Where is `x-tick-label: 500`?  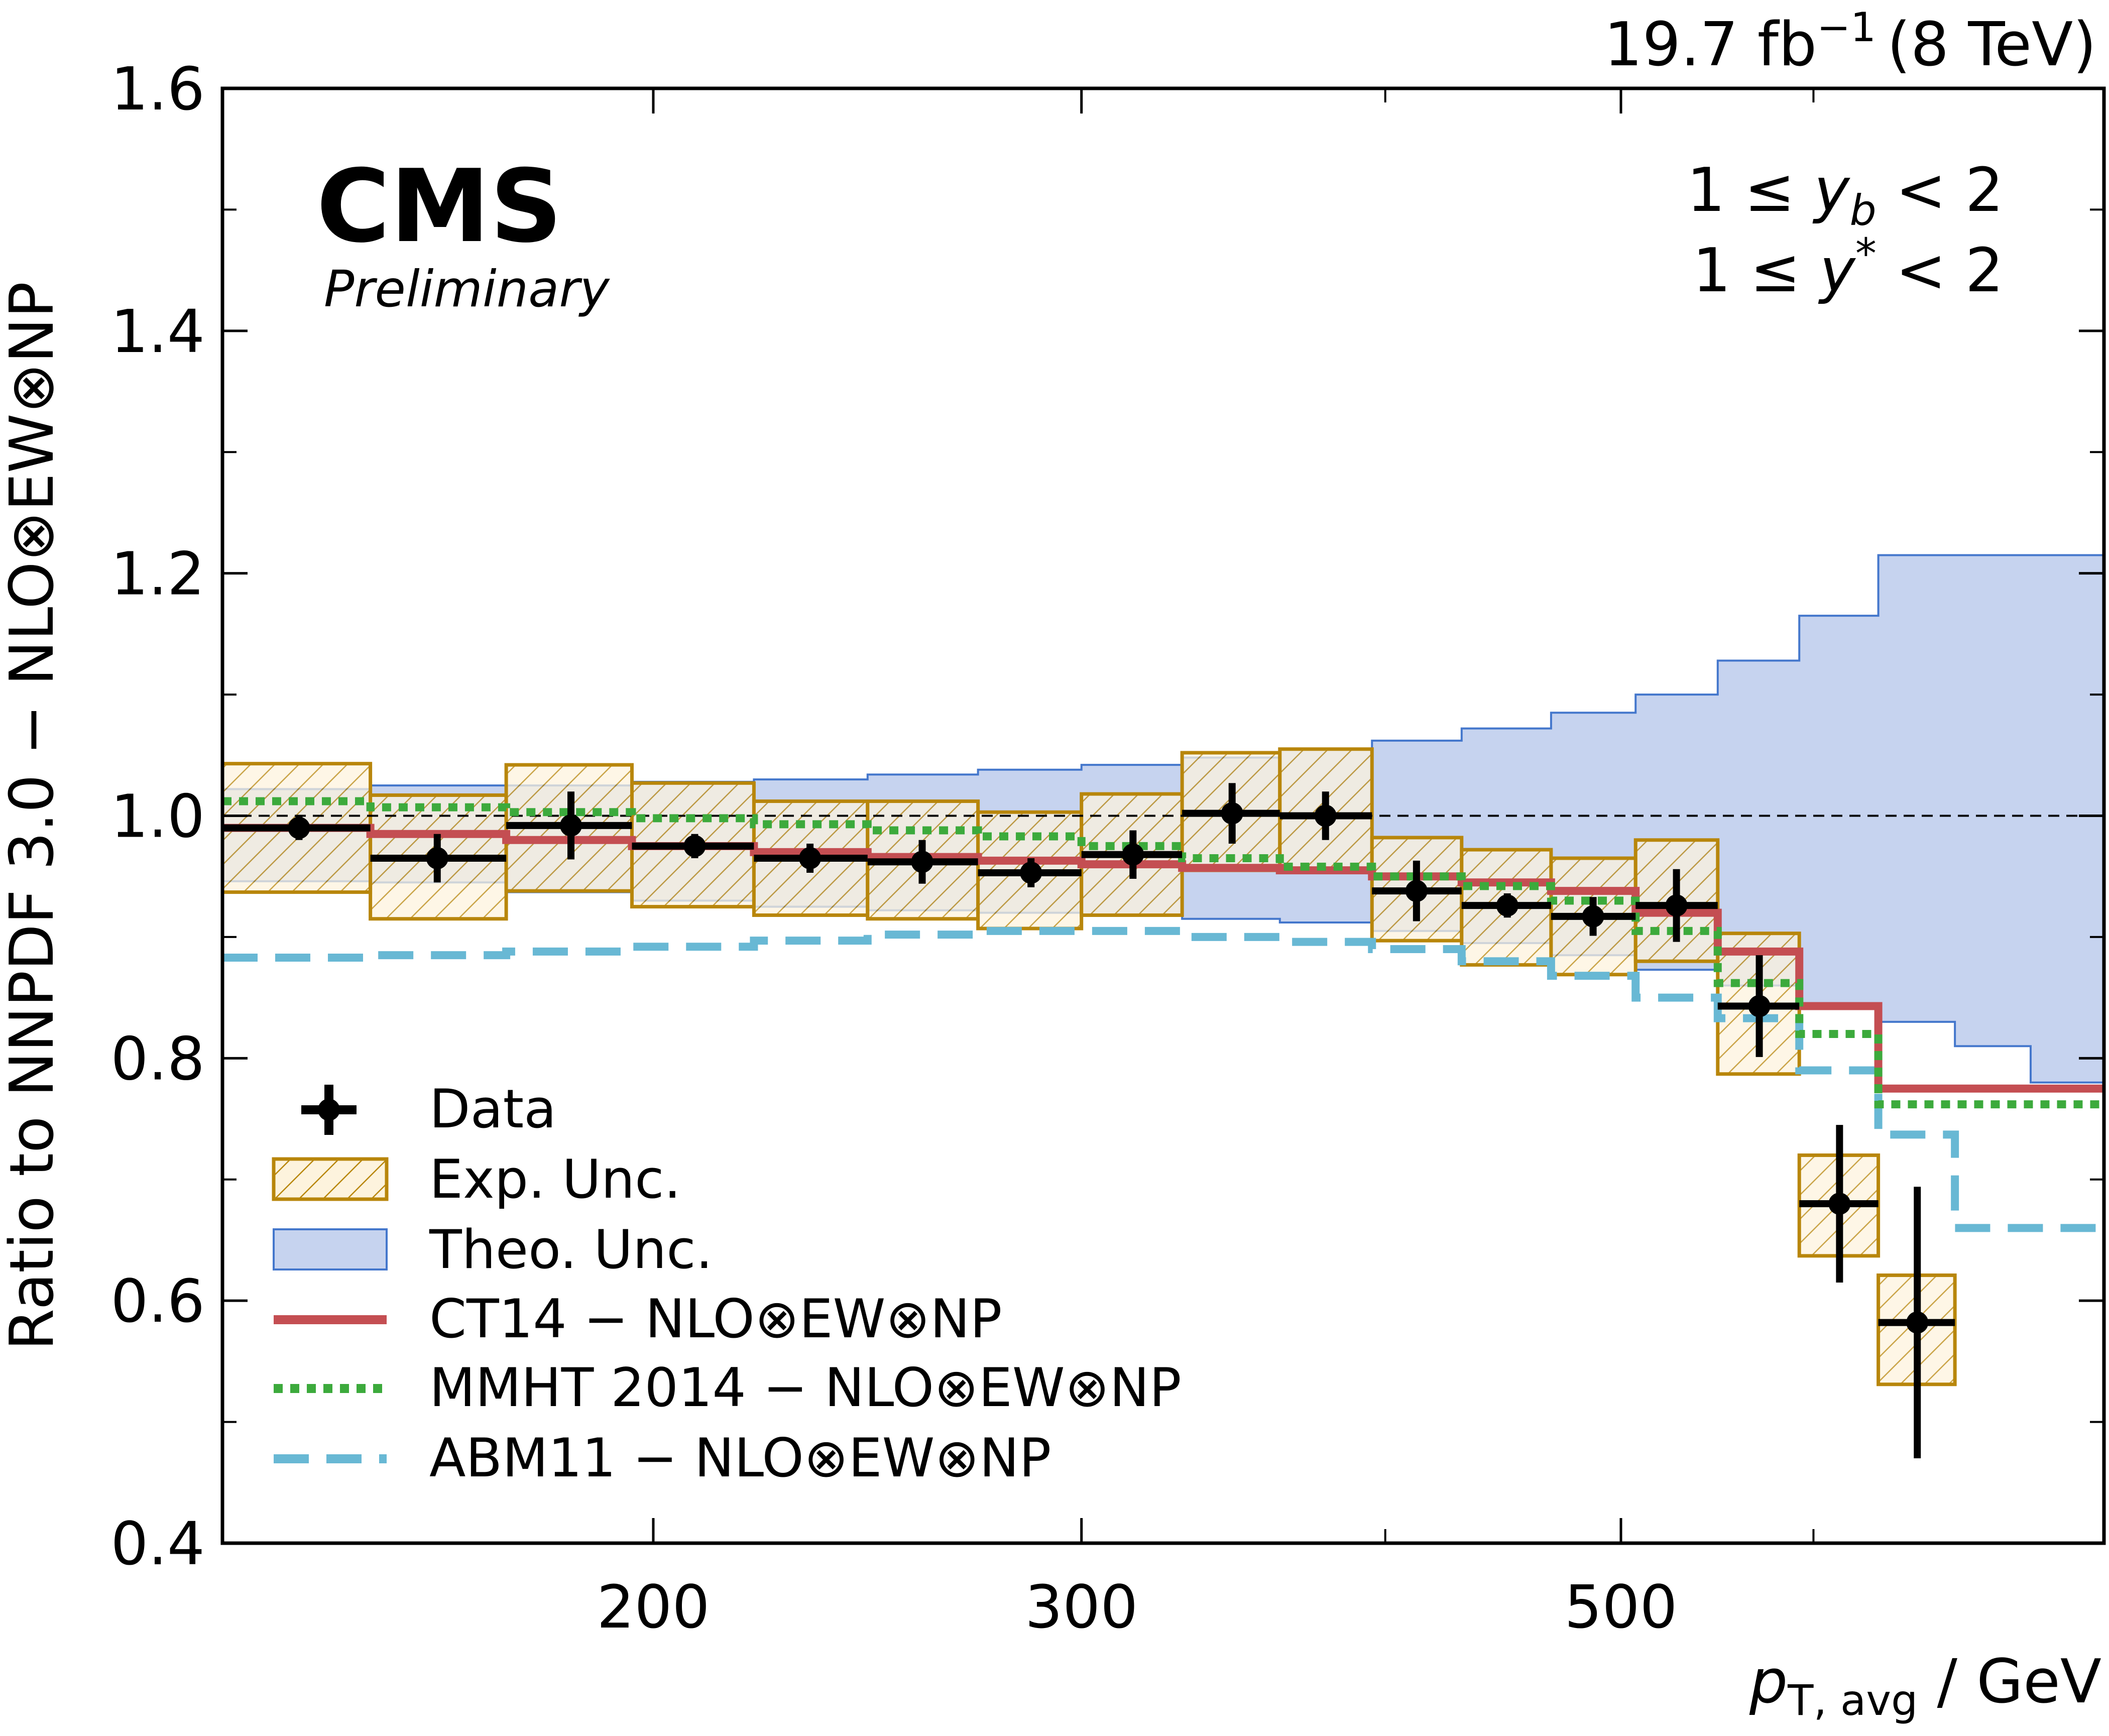
x-tick-label: 500 is located at coordinates (1620, 1607).